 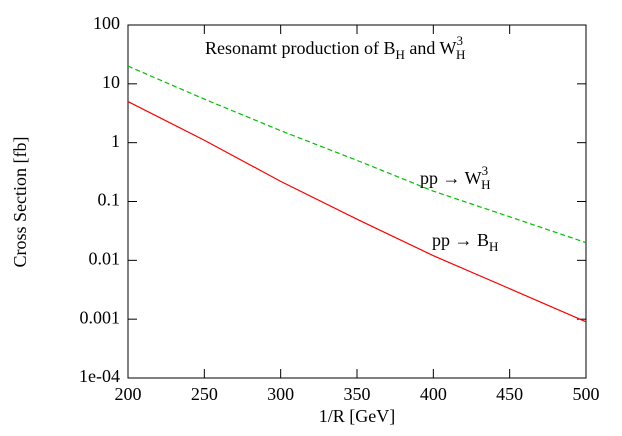 I want to click on series-label: pp → W3 H, so click(x=455, y=177).